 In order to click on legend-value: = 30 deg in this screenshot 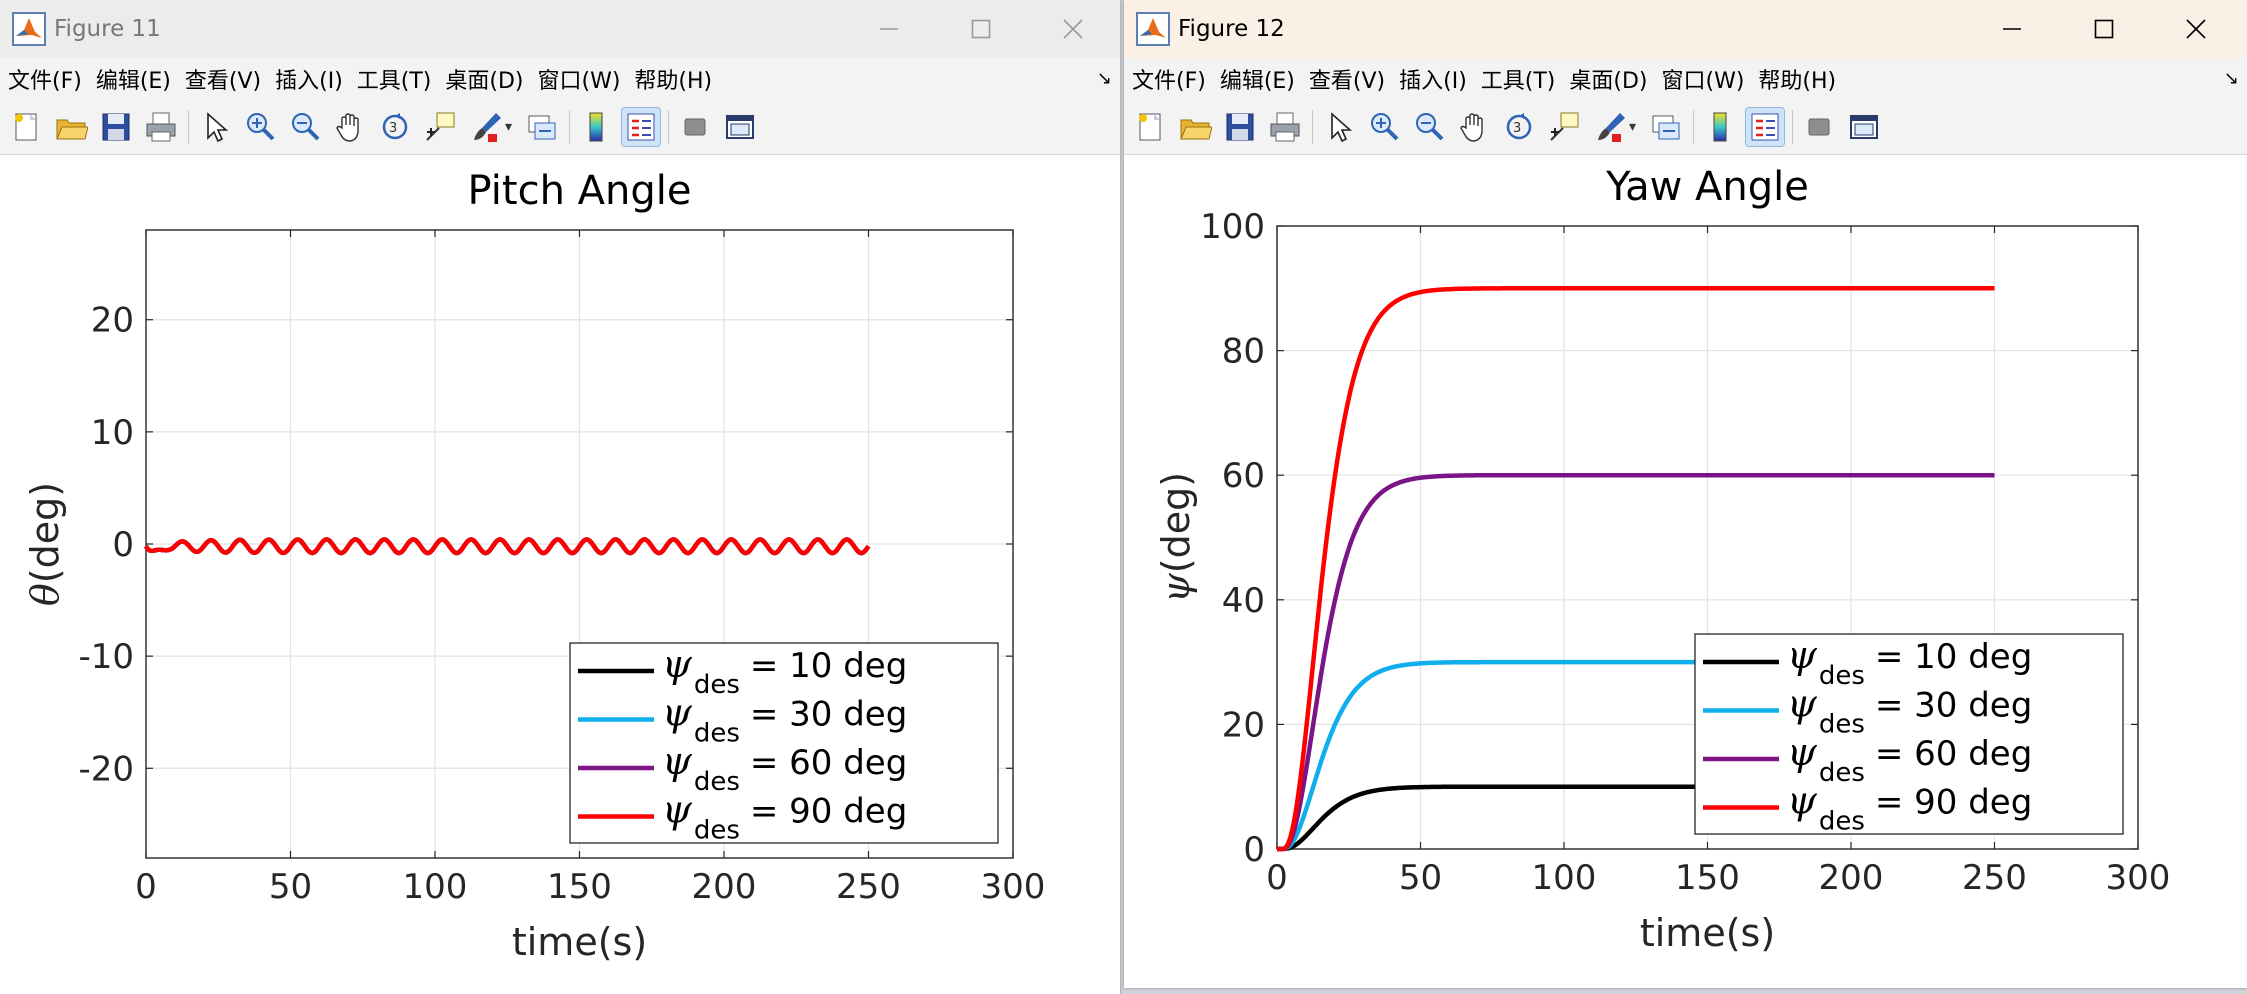, I will do `click(828, 715)`.